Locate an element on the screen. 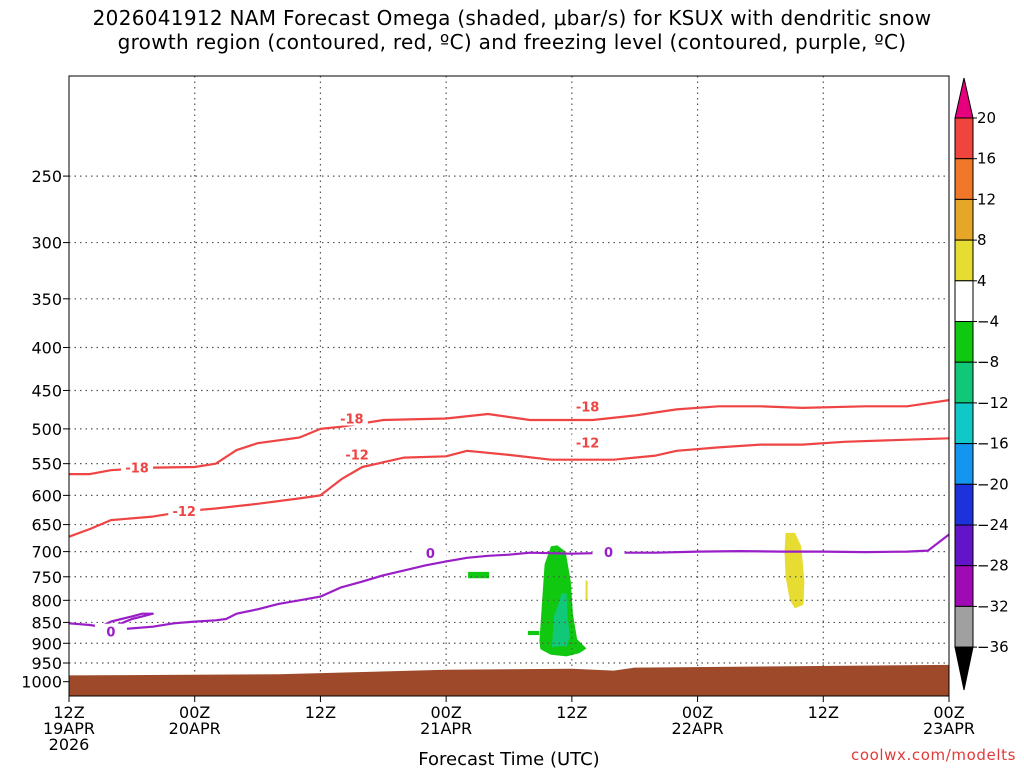 The image size is (1024, 768). y-tick-label-750: 750 is located at coordinates (46, 577).